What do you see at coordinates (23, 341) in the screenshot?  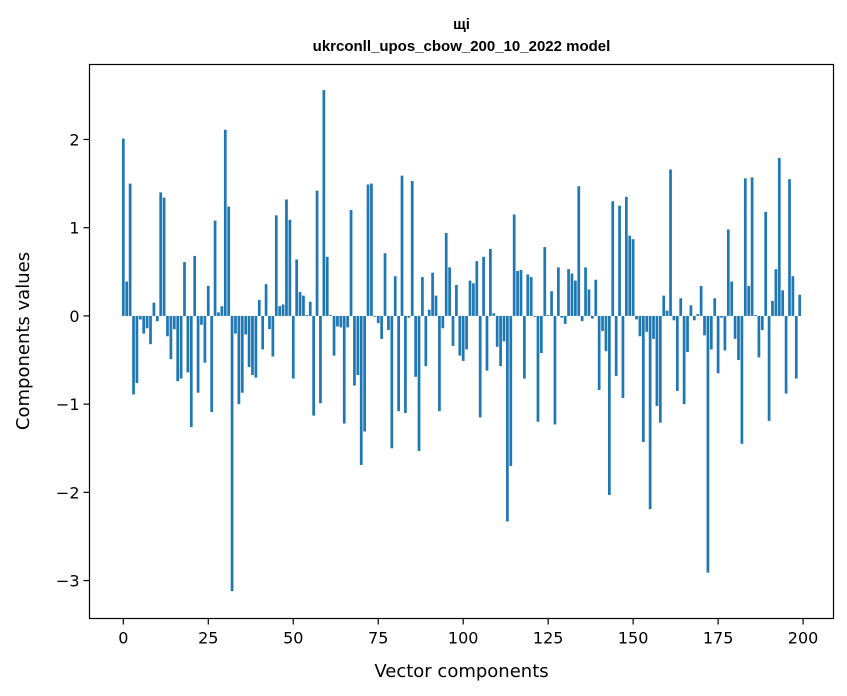 I see `y-axis-label: Components values` at bounding box center [23, 341].